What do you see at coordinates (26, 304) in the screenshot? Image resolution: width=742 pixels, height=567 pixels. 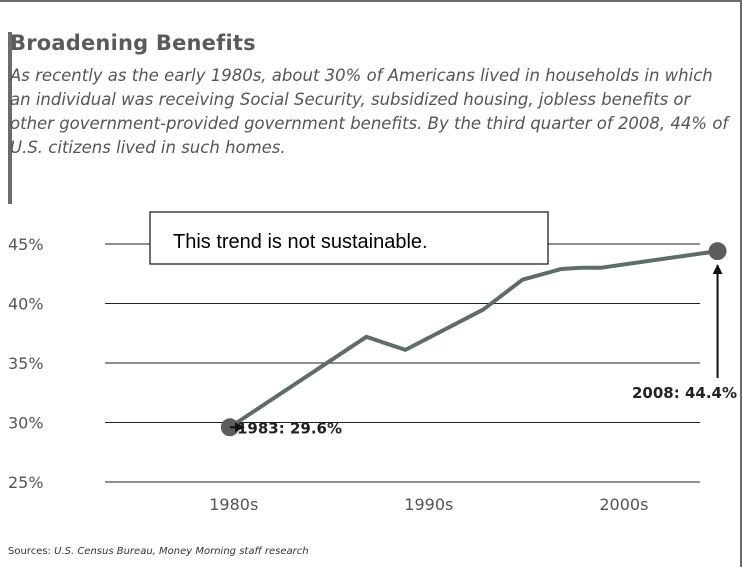 I see `y-tick-label: 40%` at bounding box center [26, 304].